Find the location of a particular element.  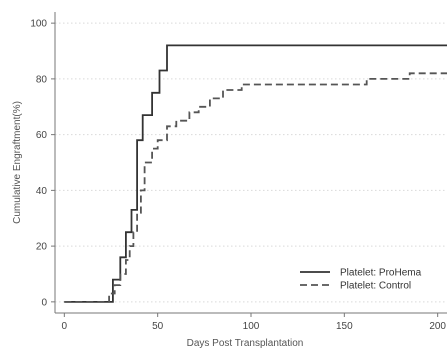

y-tick-label: 40 is located at coordinates (42, 191).